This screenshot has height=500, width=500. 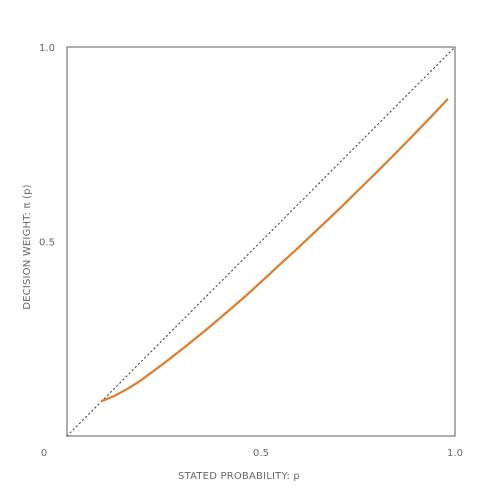 What do you see at coordinates (47, 48) in the screenshot?
I see `y-tick-label: 1.0` at bounding box center [47, 48].